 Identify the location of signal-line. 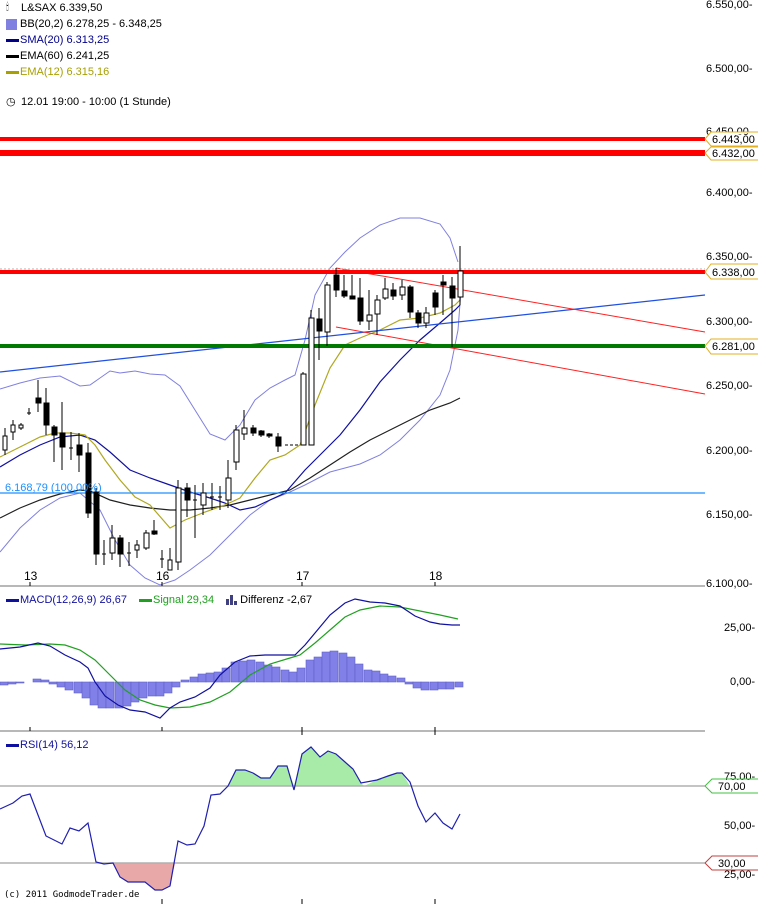
(229, 657).